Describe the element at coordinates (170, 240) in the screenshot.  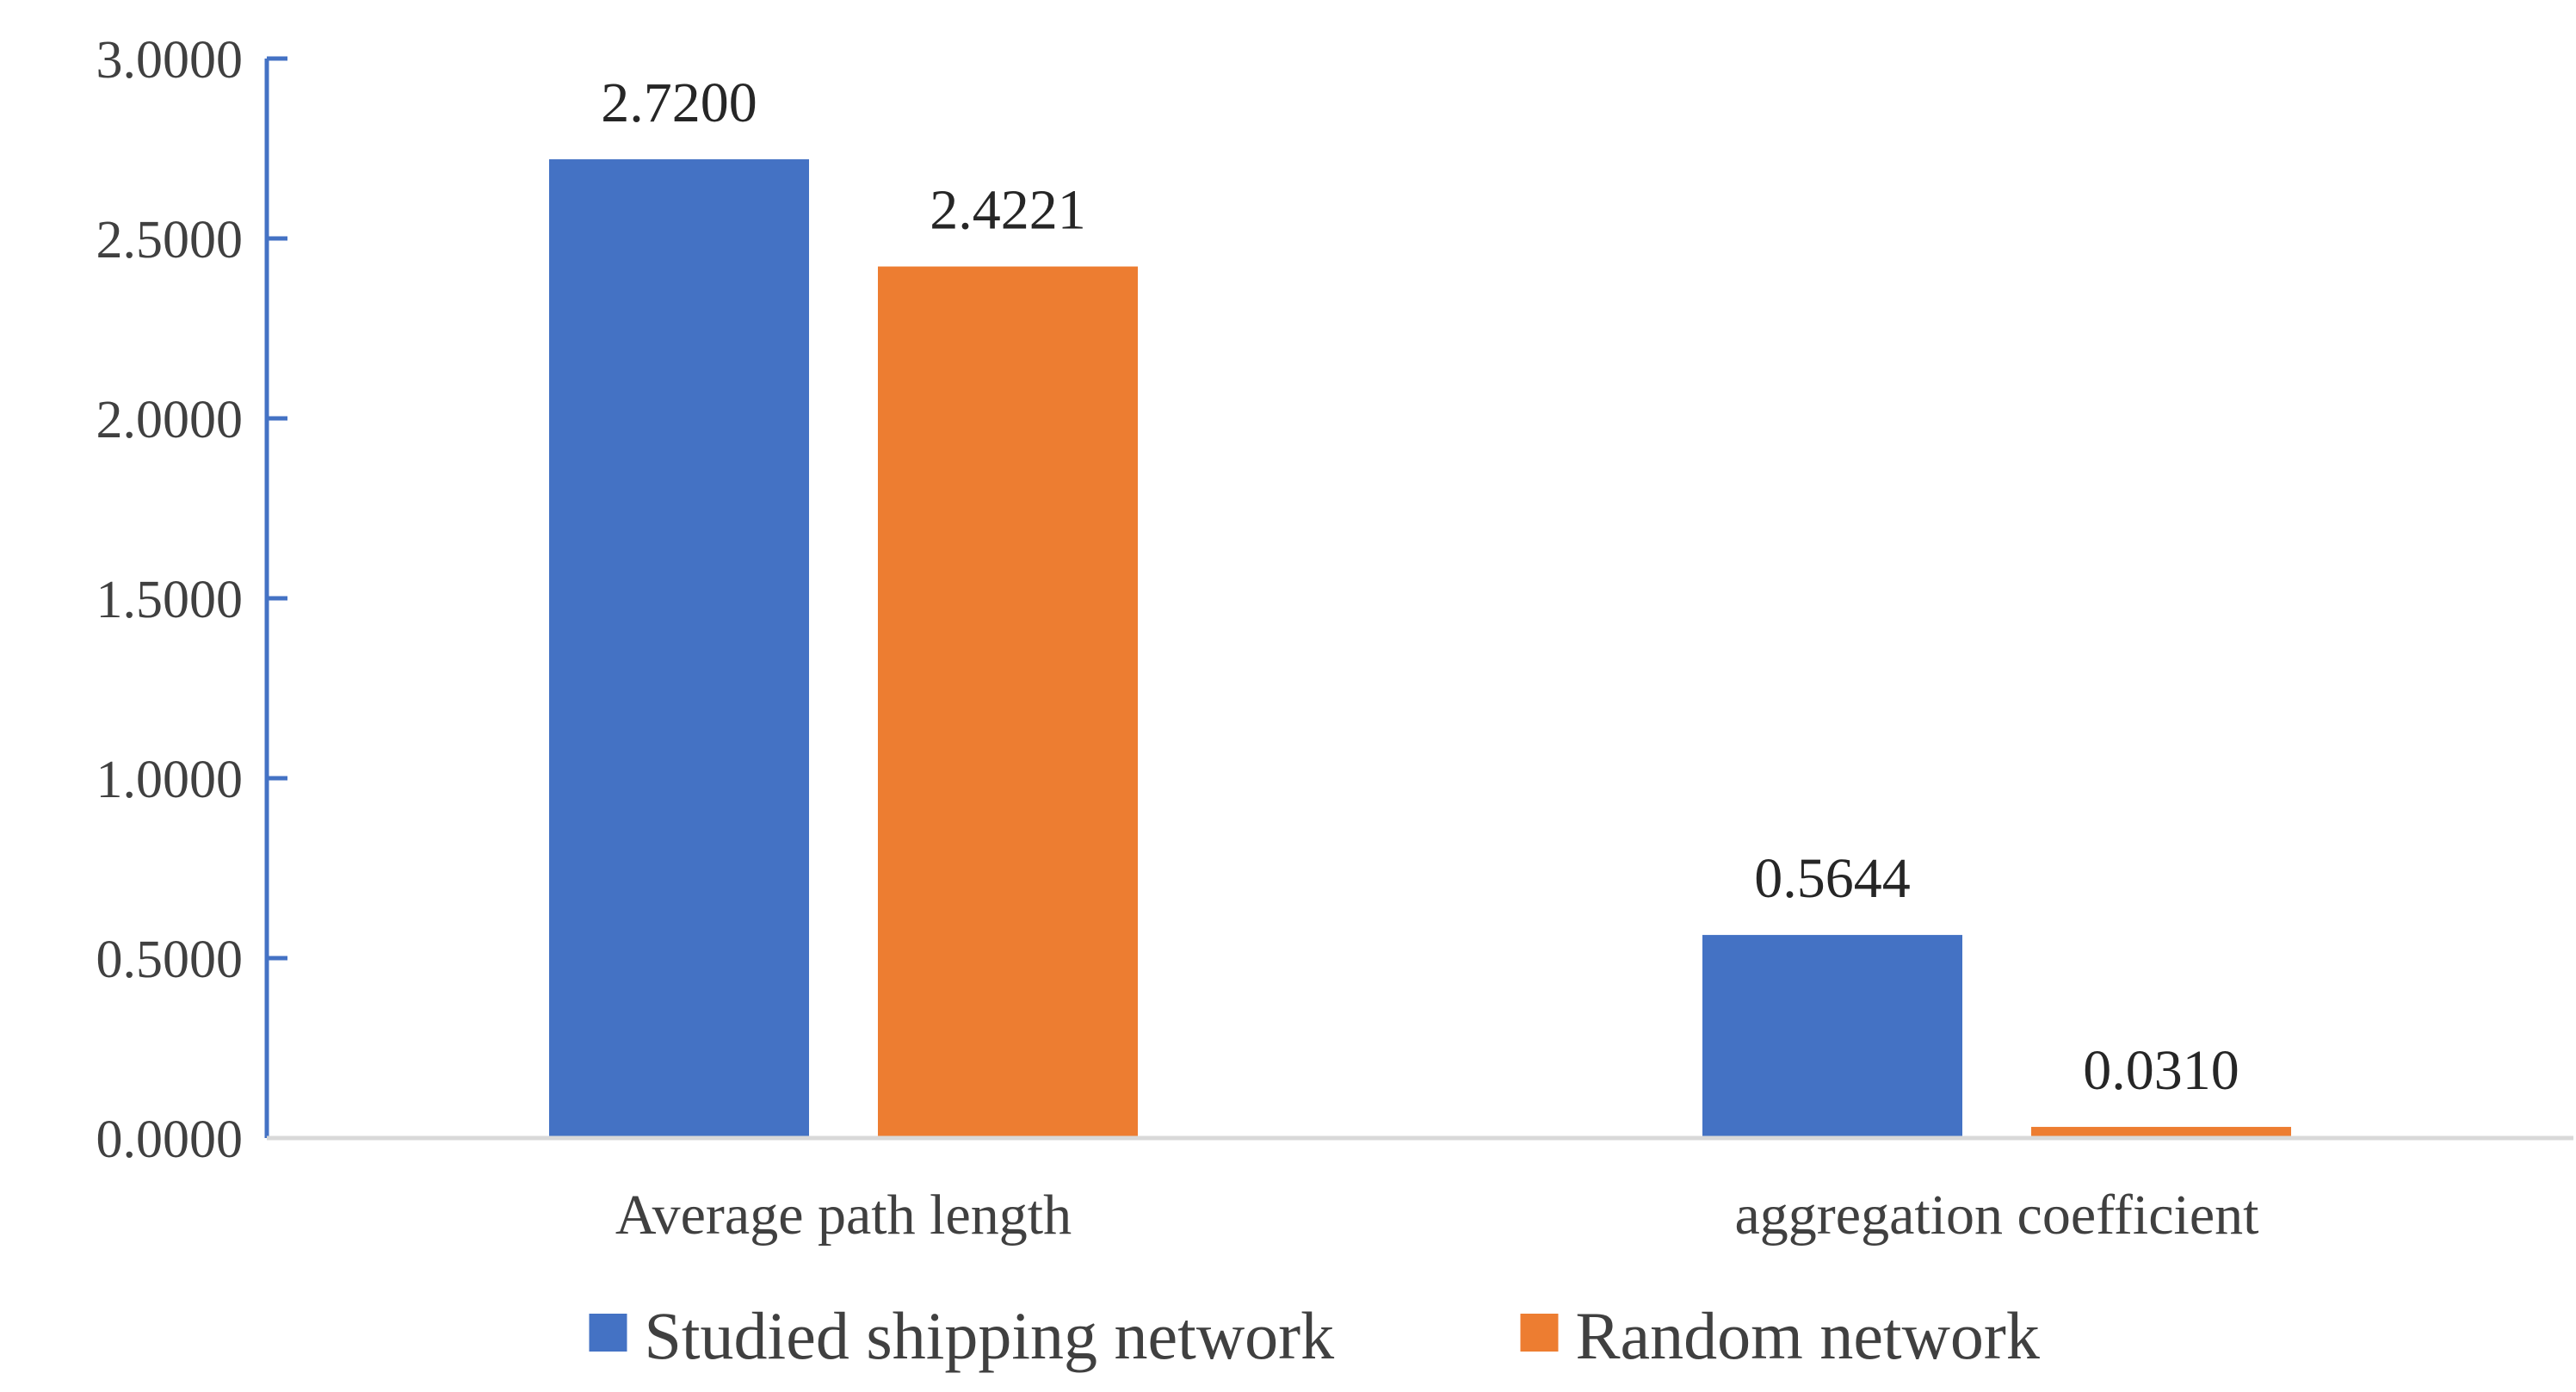
I see `y-tick-label: 2.5000` at that location.